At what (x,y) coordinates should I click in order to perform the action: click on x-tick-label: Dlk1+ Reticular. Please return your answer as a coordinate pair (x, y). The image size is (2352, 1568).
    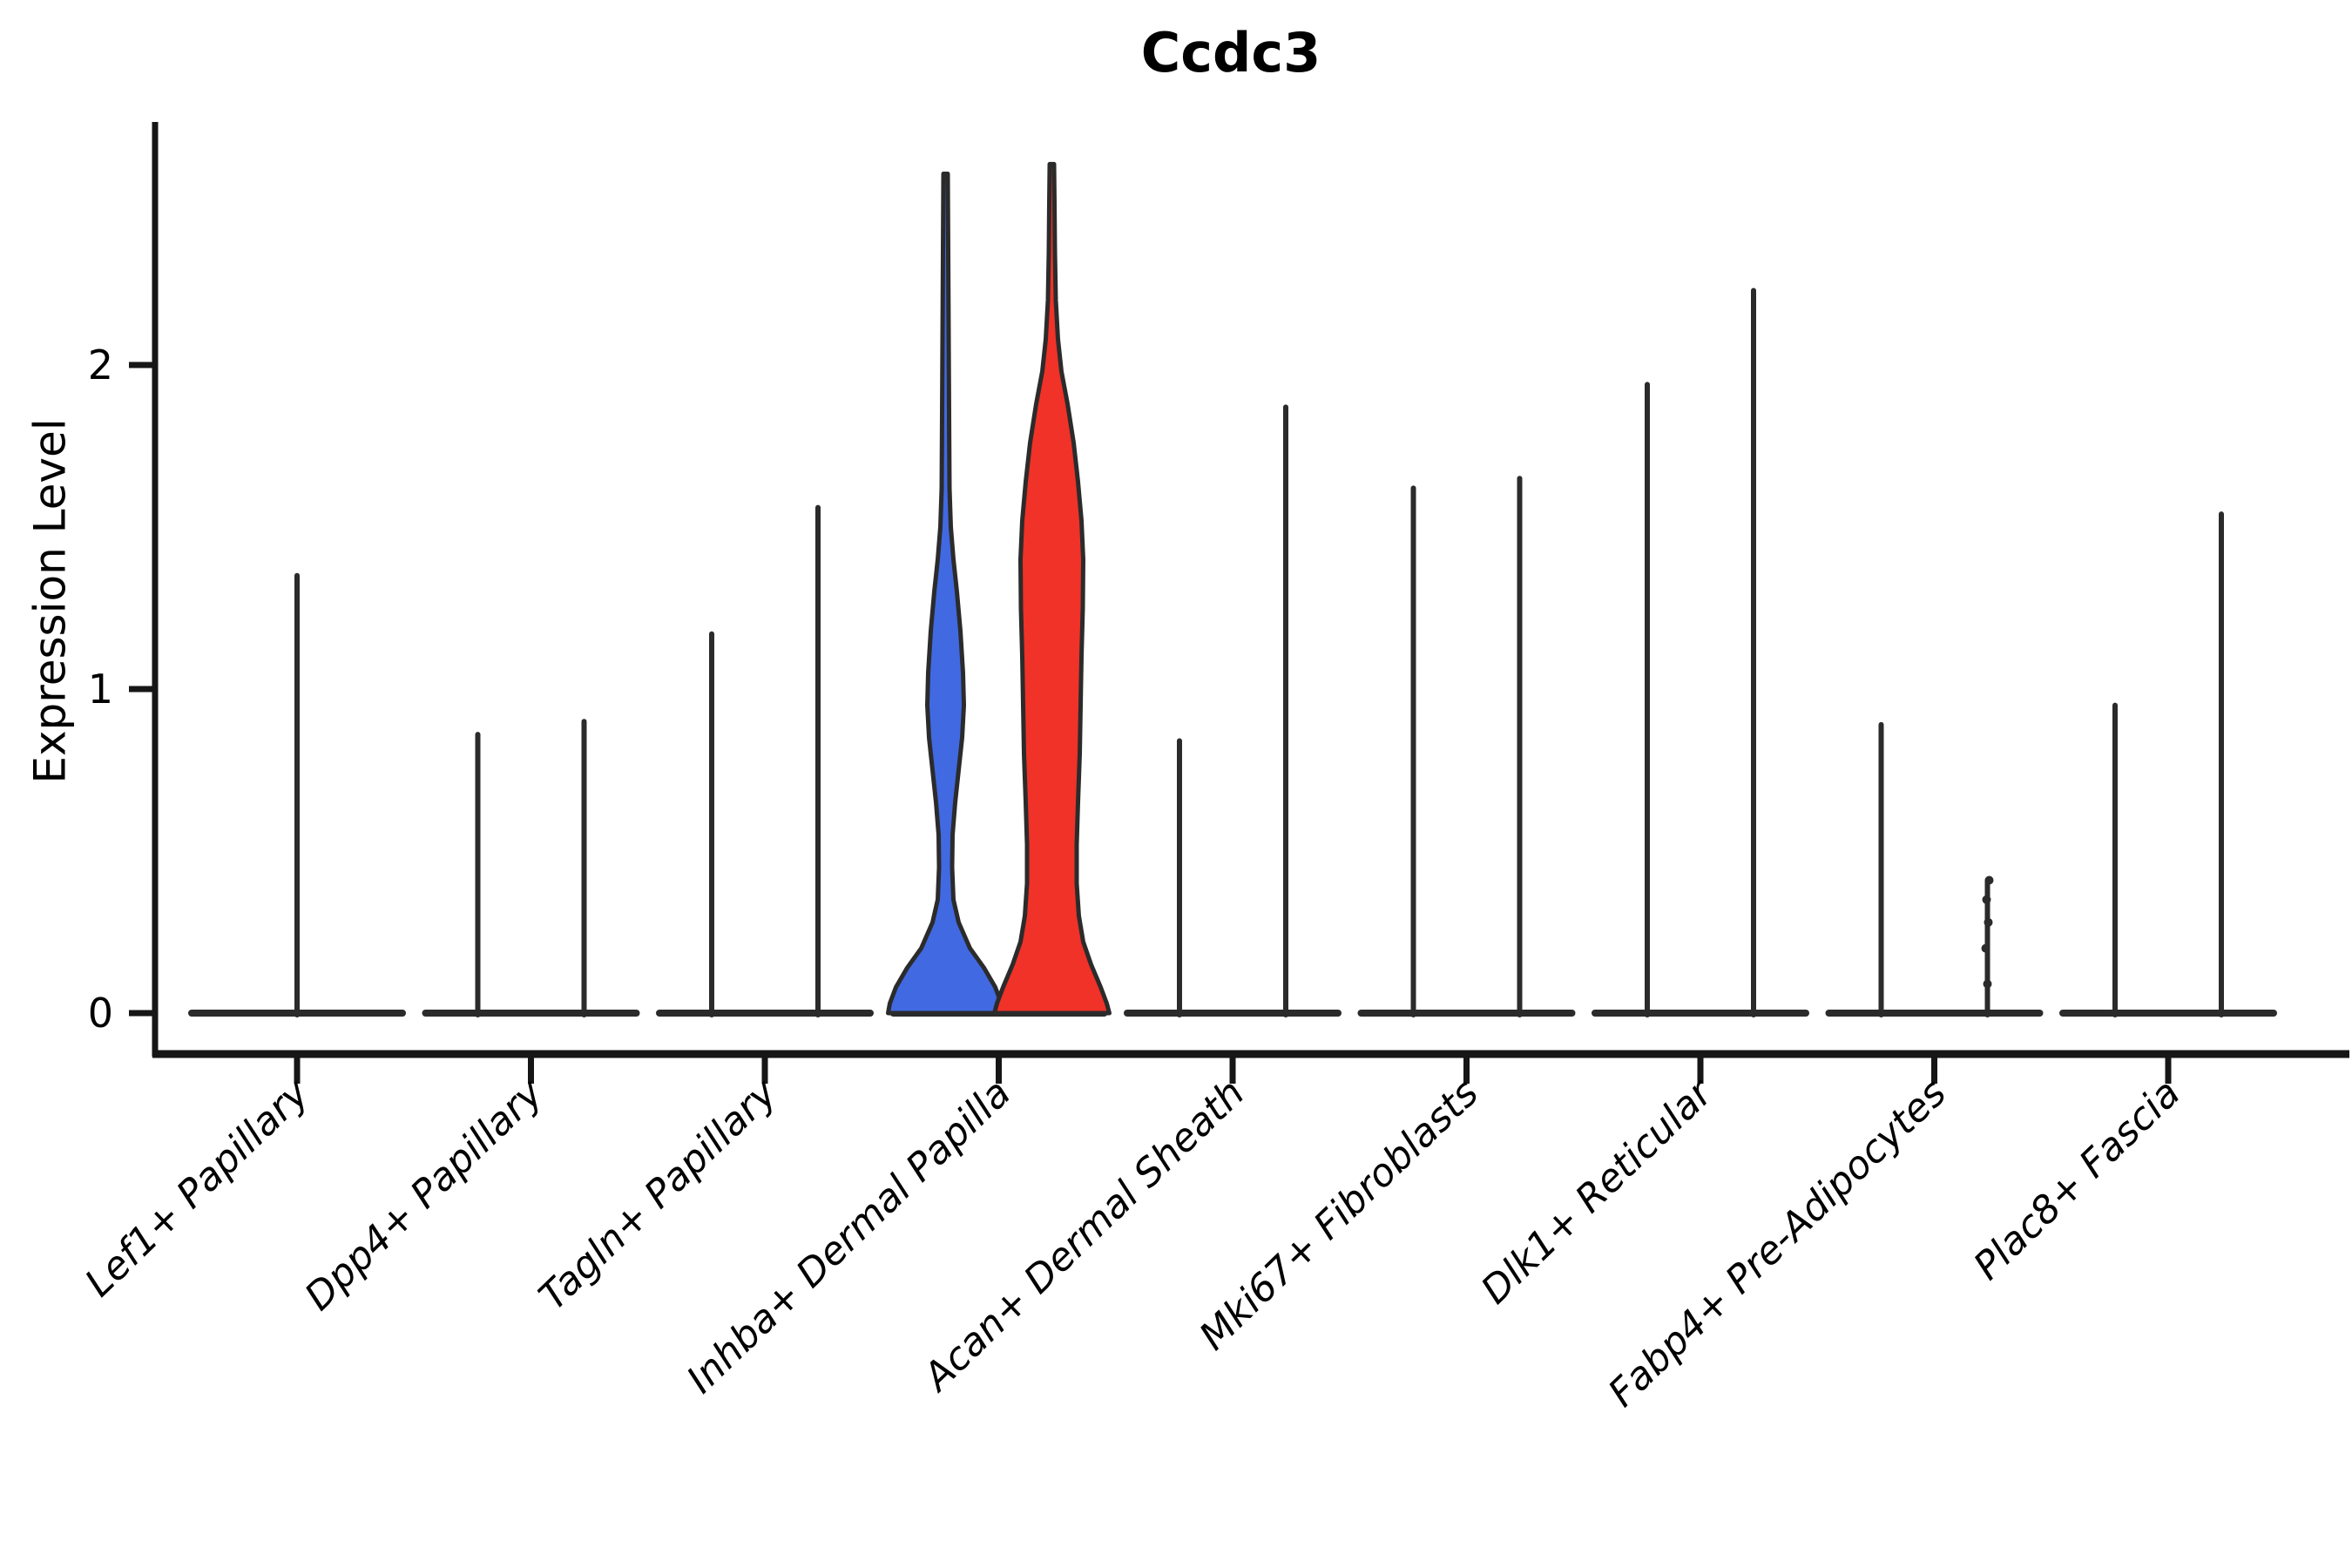
    Looking at the image, I should click on (1598, 1191).